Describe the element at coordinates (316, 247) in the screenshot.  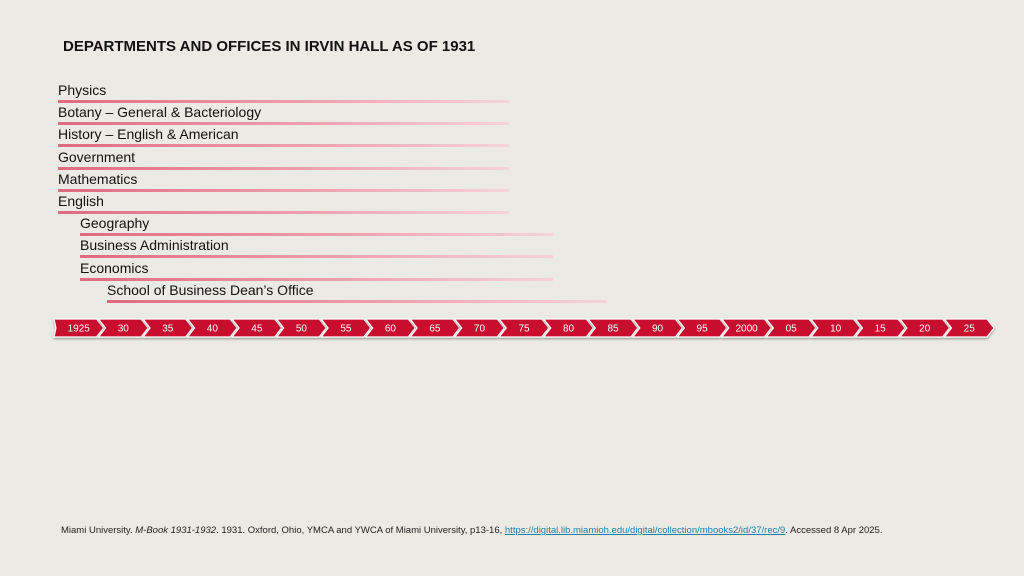
I see `department-row: Business Administration` at that location.